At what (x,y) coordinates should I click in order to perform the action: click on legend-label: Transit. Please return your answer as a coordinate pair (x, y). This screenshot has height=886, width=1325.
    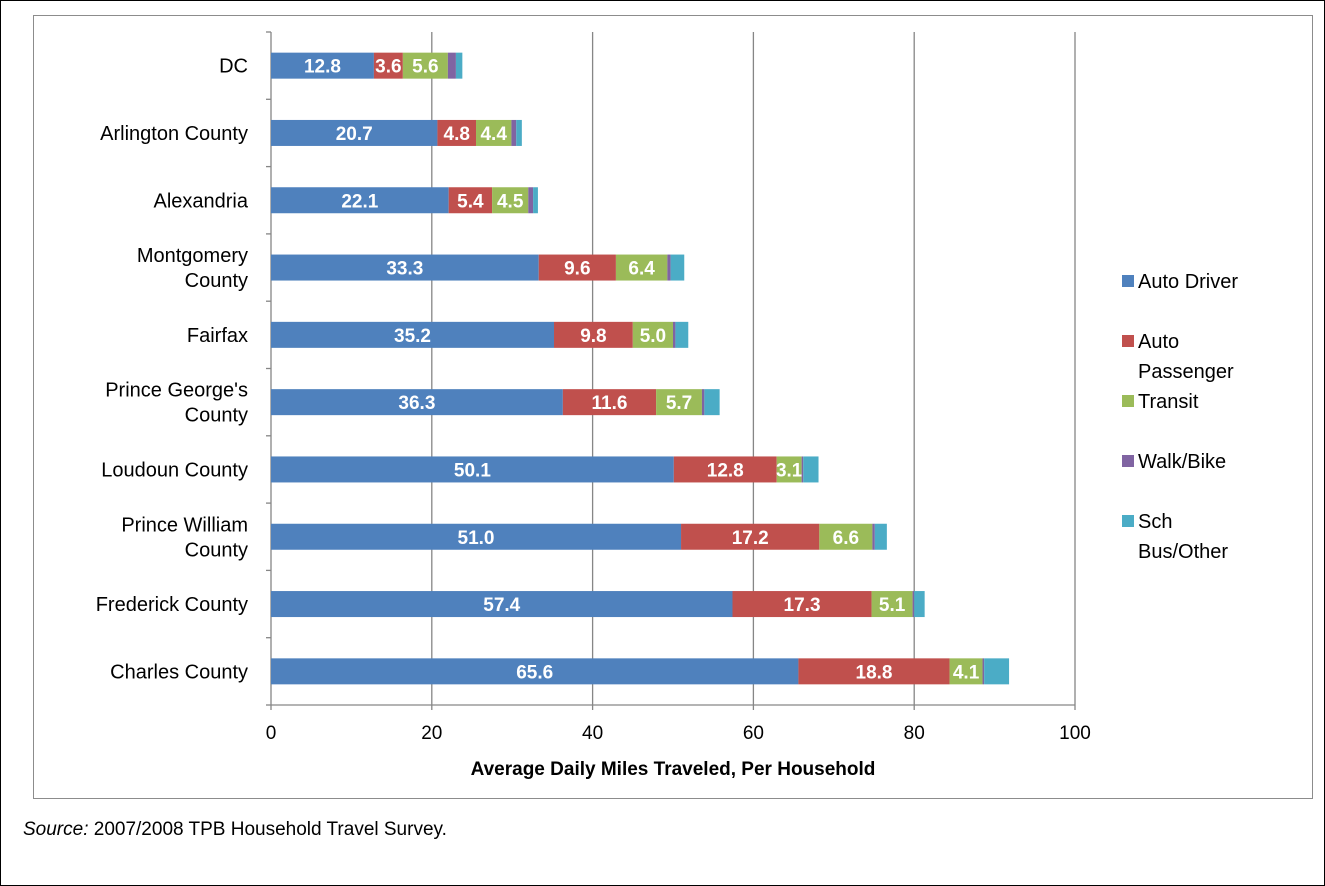
    Looking at the image, I should click on (1168, 402).